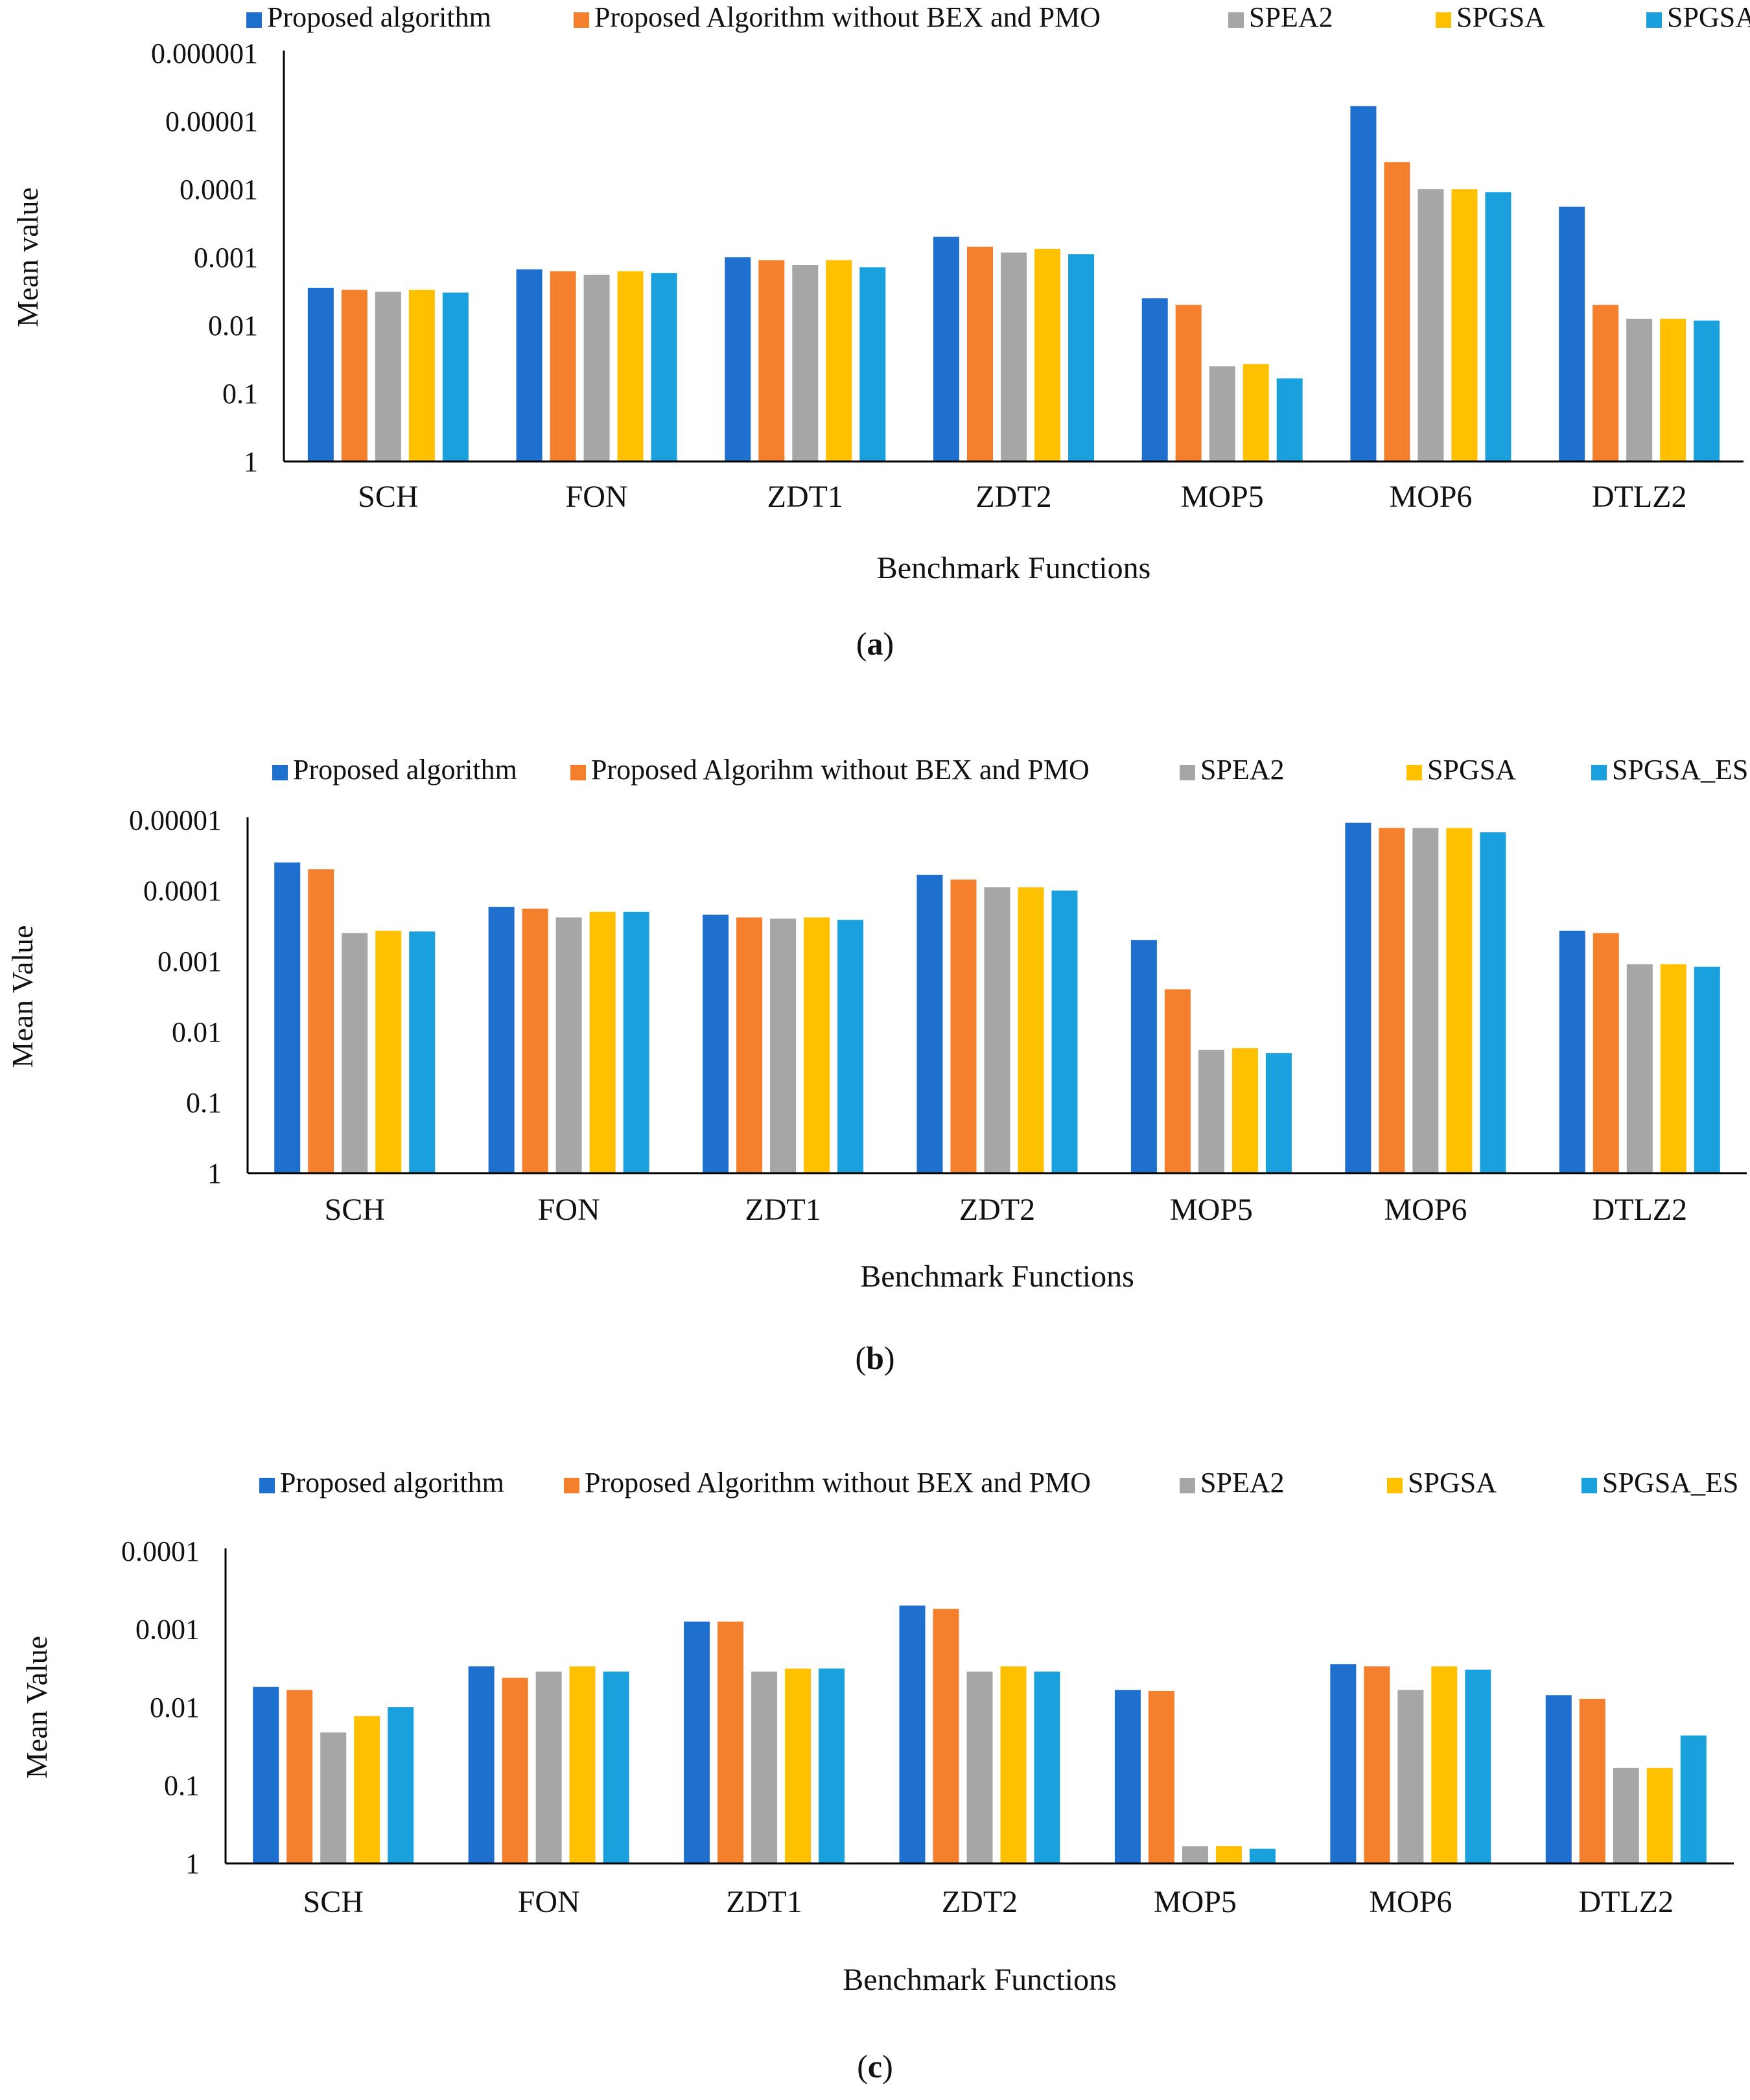 Image resolution: width=1750 pixels, height=2100 pixels. I want to click on bar-proposed-algorithm-zdt1, so click(697, 1742).